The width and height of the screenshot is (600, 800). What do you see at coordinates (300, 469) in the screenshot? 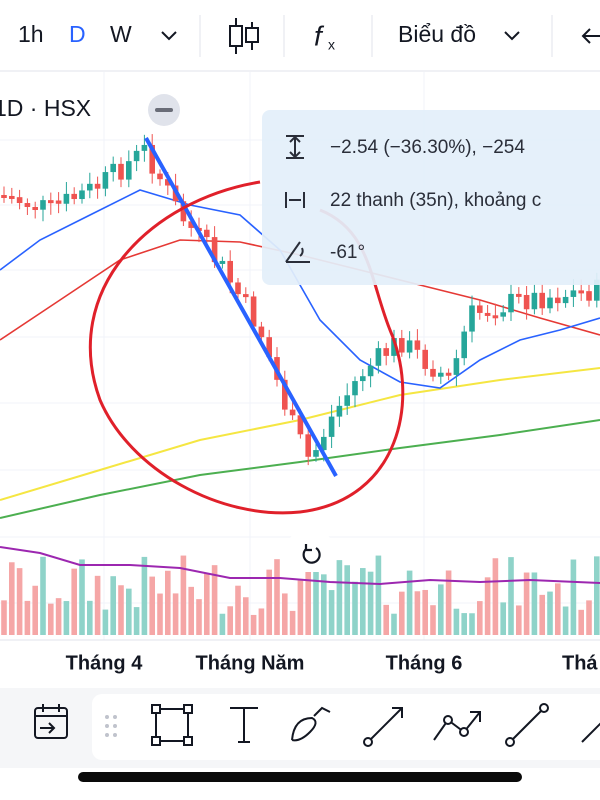
I see `ma-green` at bounding box center [300, 469].